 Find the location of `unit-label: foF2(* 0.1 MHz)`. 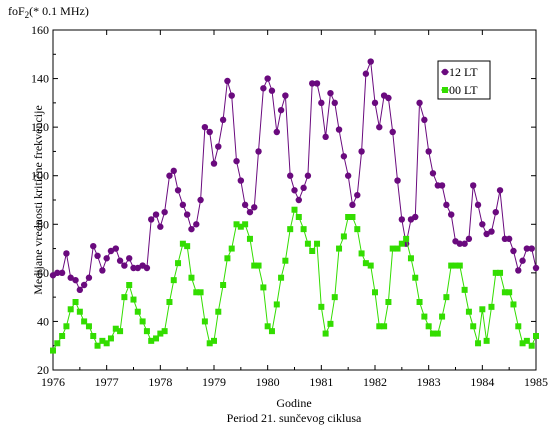

unit-label: foF2(* 0.1 MHz) is located at coordinates (48, 12).